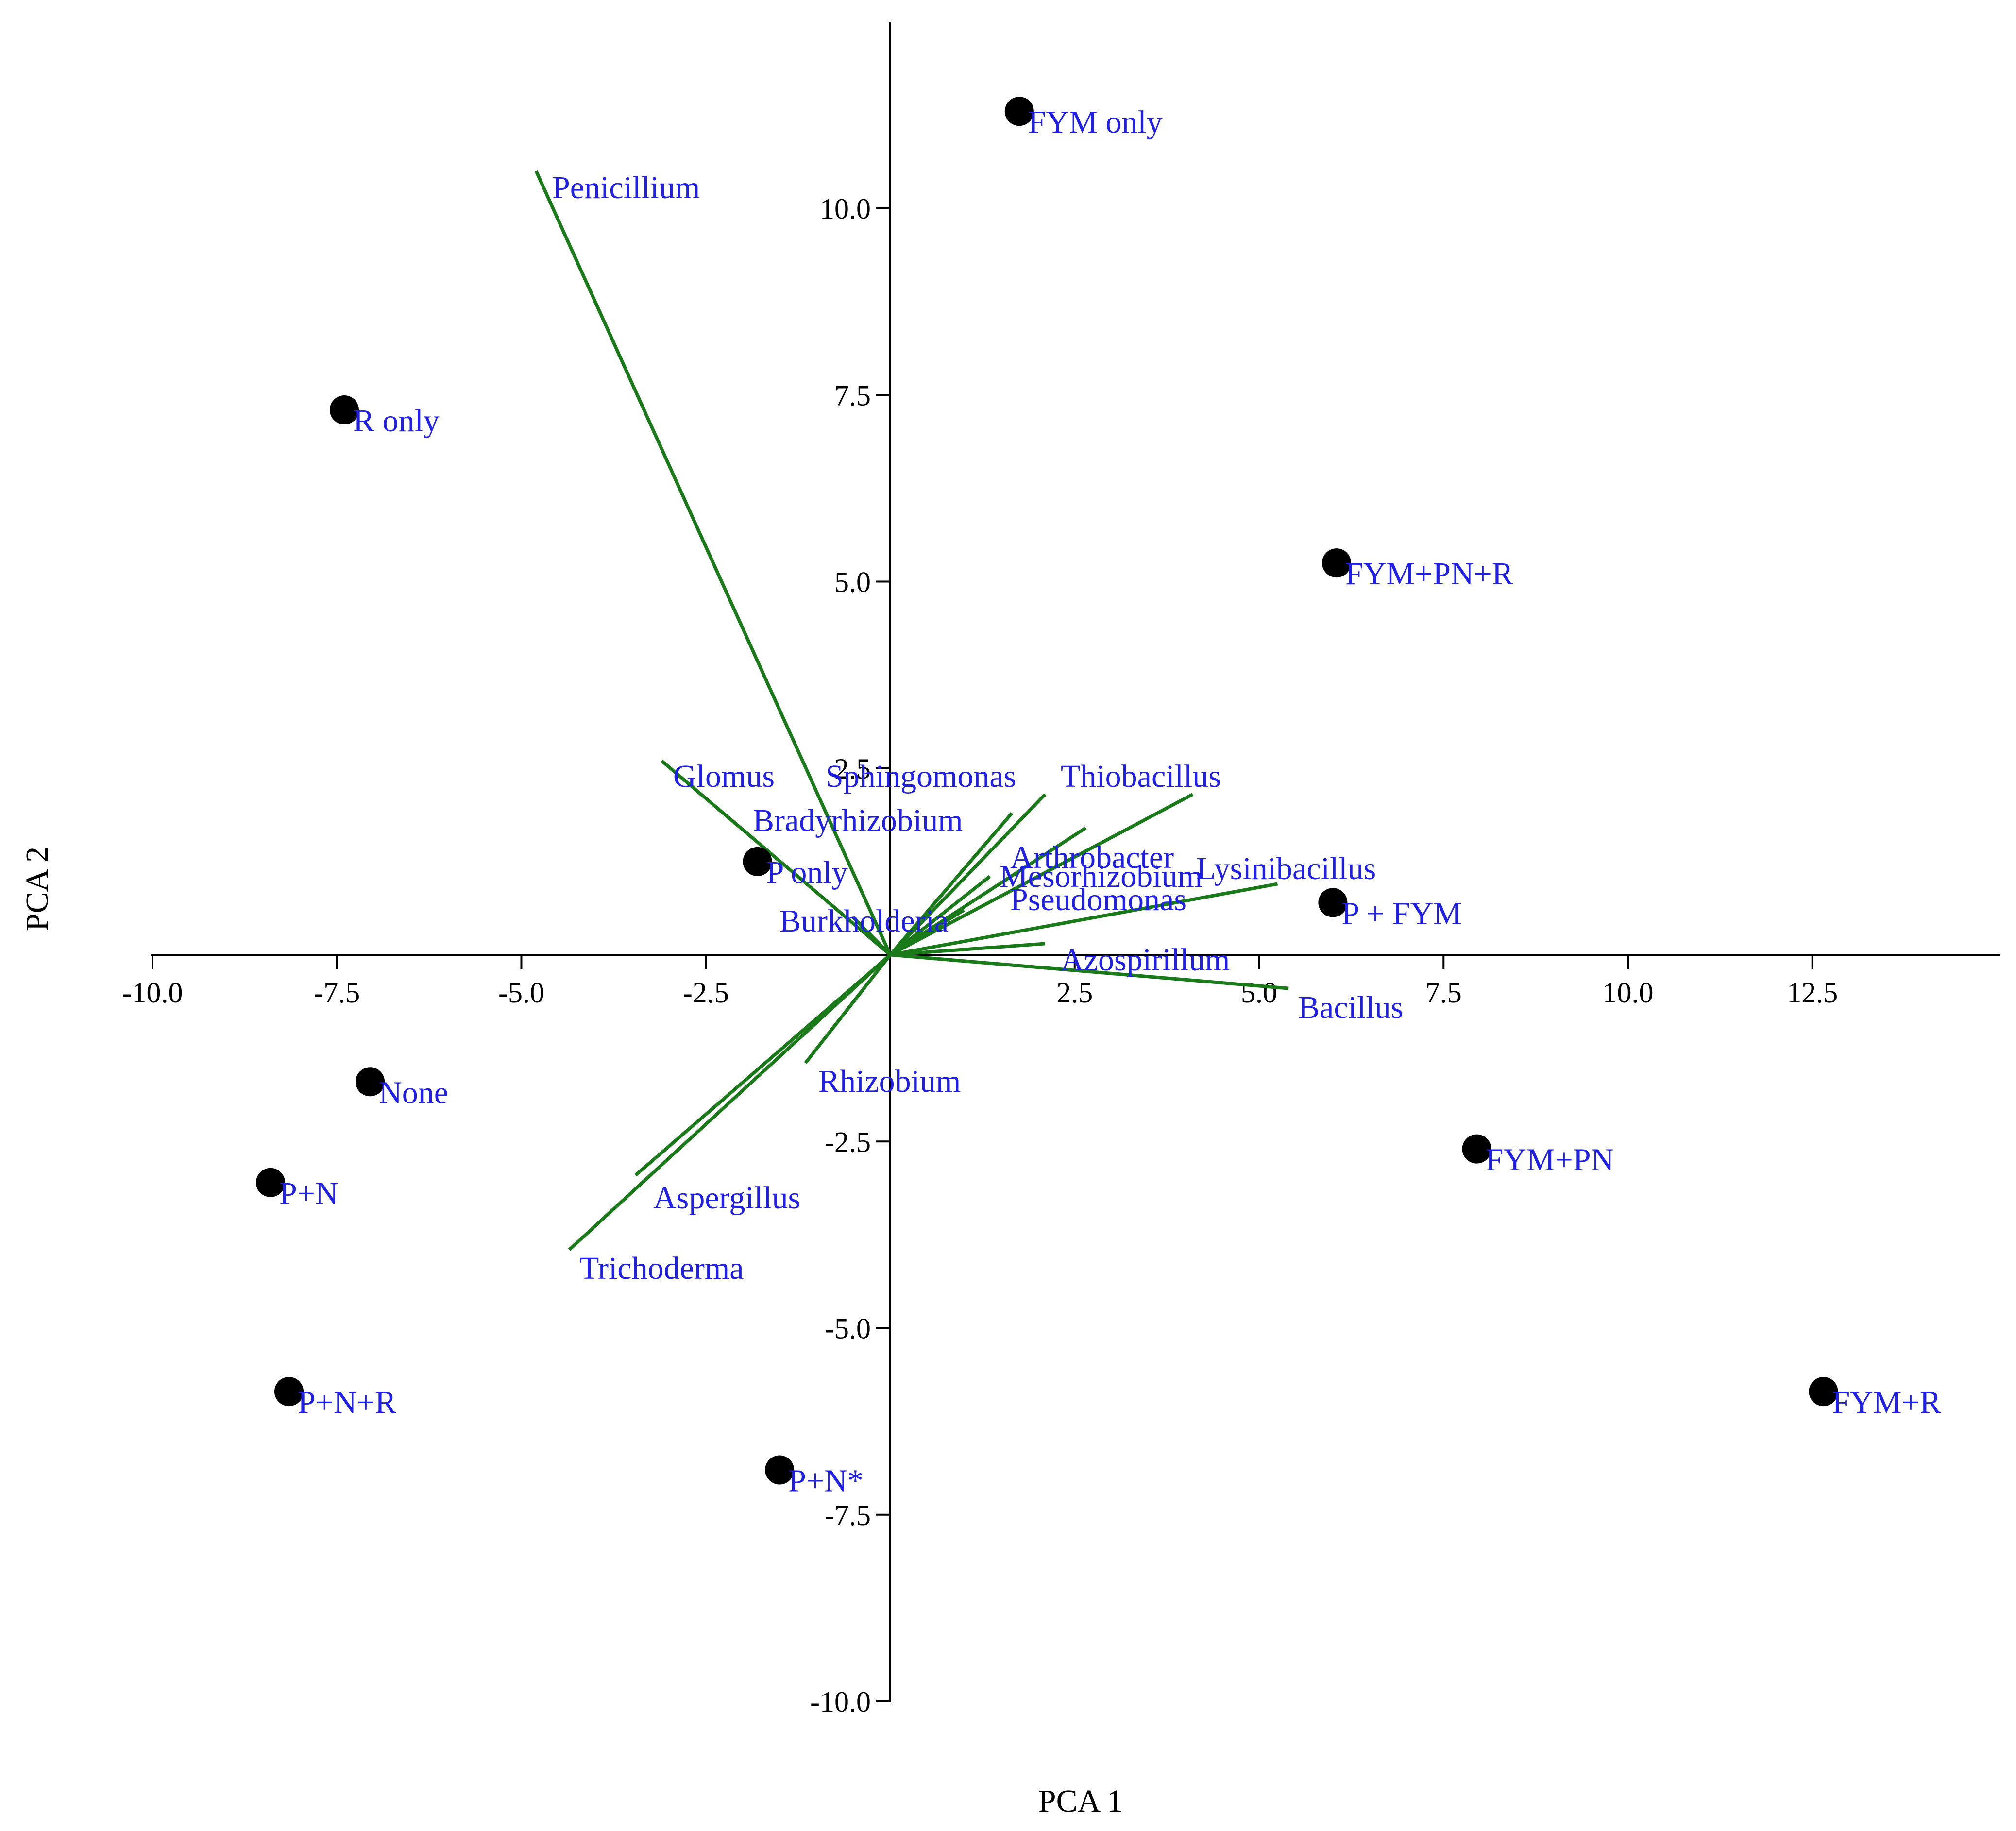  I want to click on sample-label-p-n: P+N*, so click(826, 1481).